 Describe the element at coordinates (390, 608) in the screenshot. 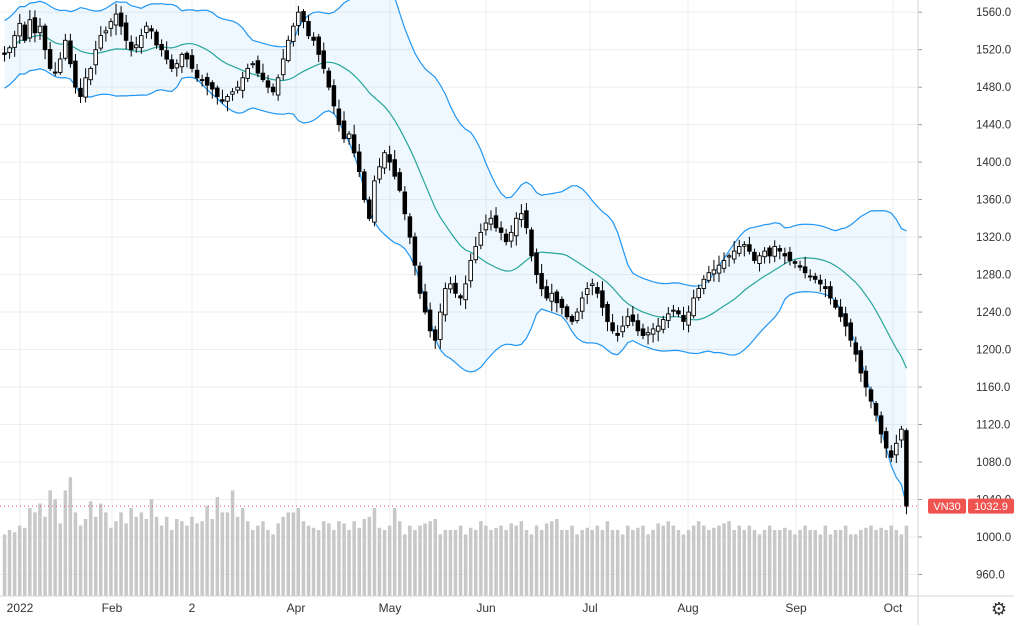

I see `x-tick-label: May` at that location.